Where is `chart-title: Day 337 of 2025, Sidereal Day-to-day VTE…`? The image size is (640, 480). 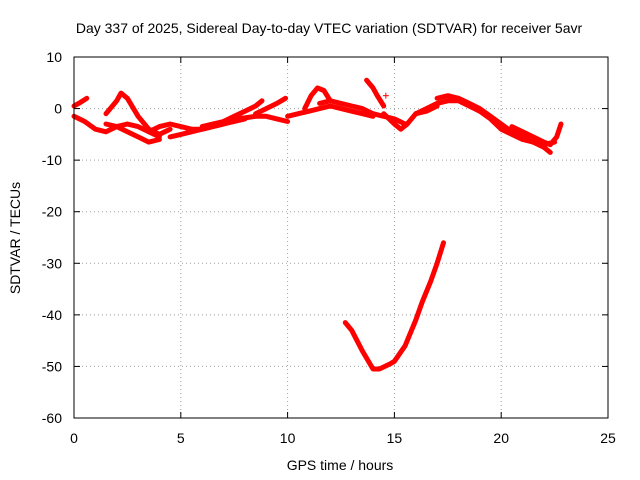 chart-title: Day 337 of 2025, Sidereal Day-to-day VTE… is located at coordinates (329, 28).